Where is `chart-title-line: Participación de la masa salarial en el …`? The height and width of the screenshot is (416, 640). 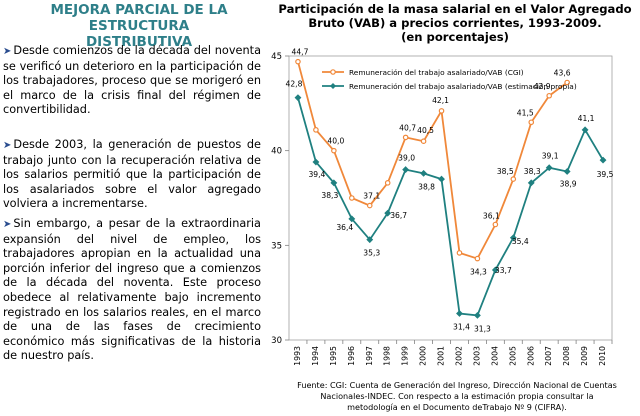 chart-title-line: Participación de la masa salarial en el … is located at coordinates (455, 9).